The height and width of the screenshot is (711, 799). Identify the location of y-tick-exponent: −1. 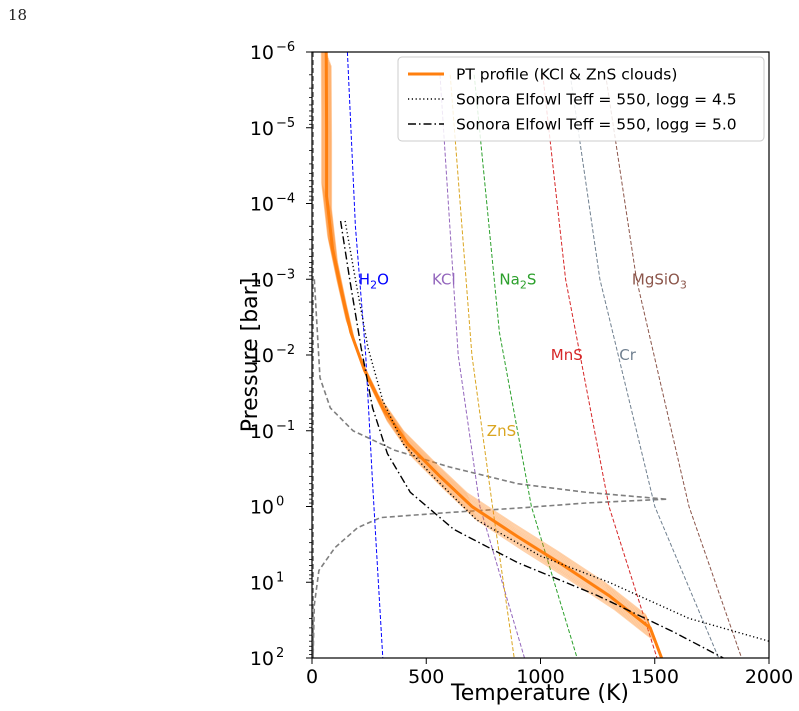
(285, 426).